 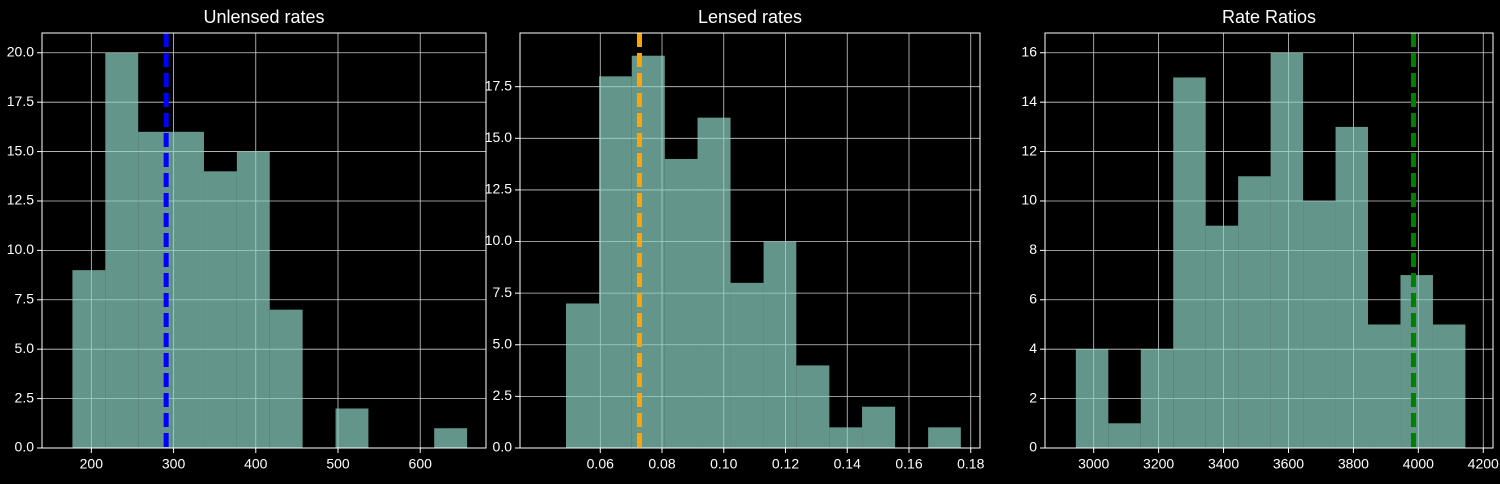 I want to click on x-tick-label: 200, so click(x=92, y=464).